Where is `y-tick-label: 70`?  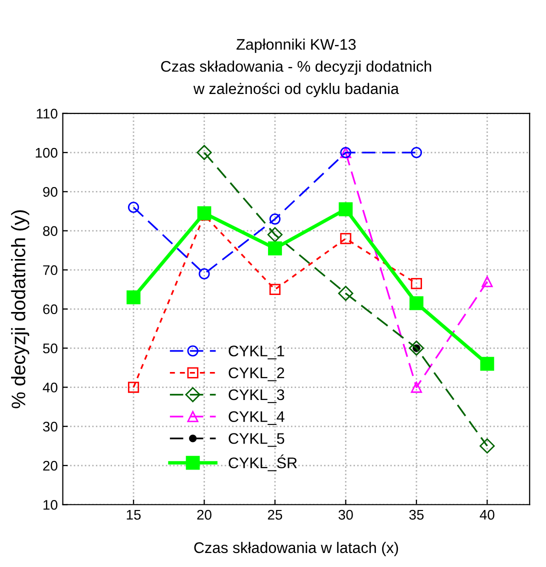
y-tick-label: 70 is located at coordinates (50, 270).